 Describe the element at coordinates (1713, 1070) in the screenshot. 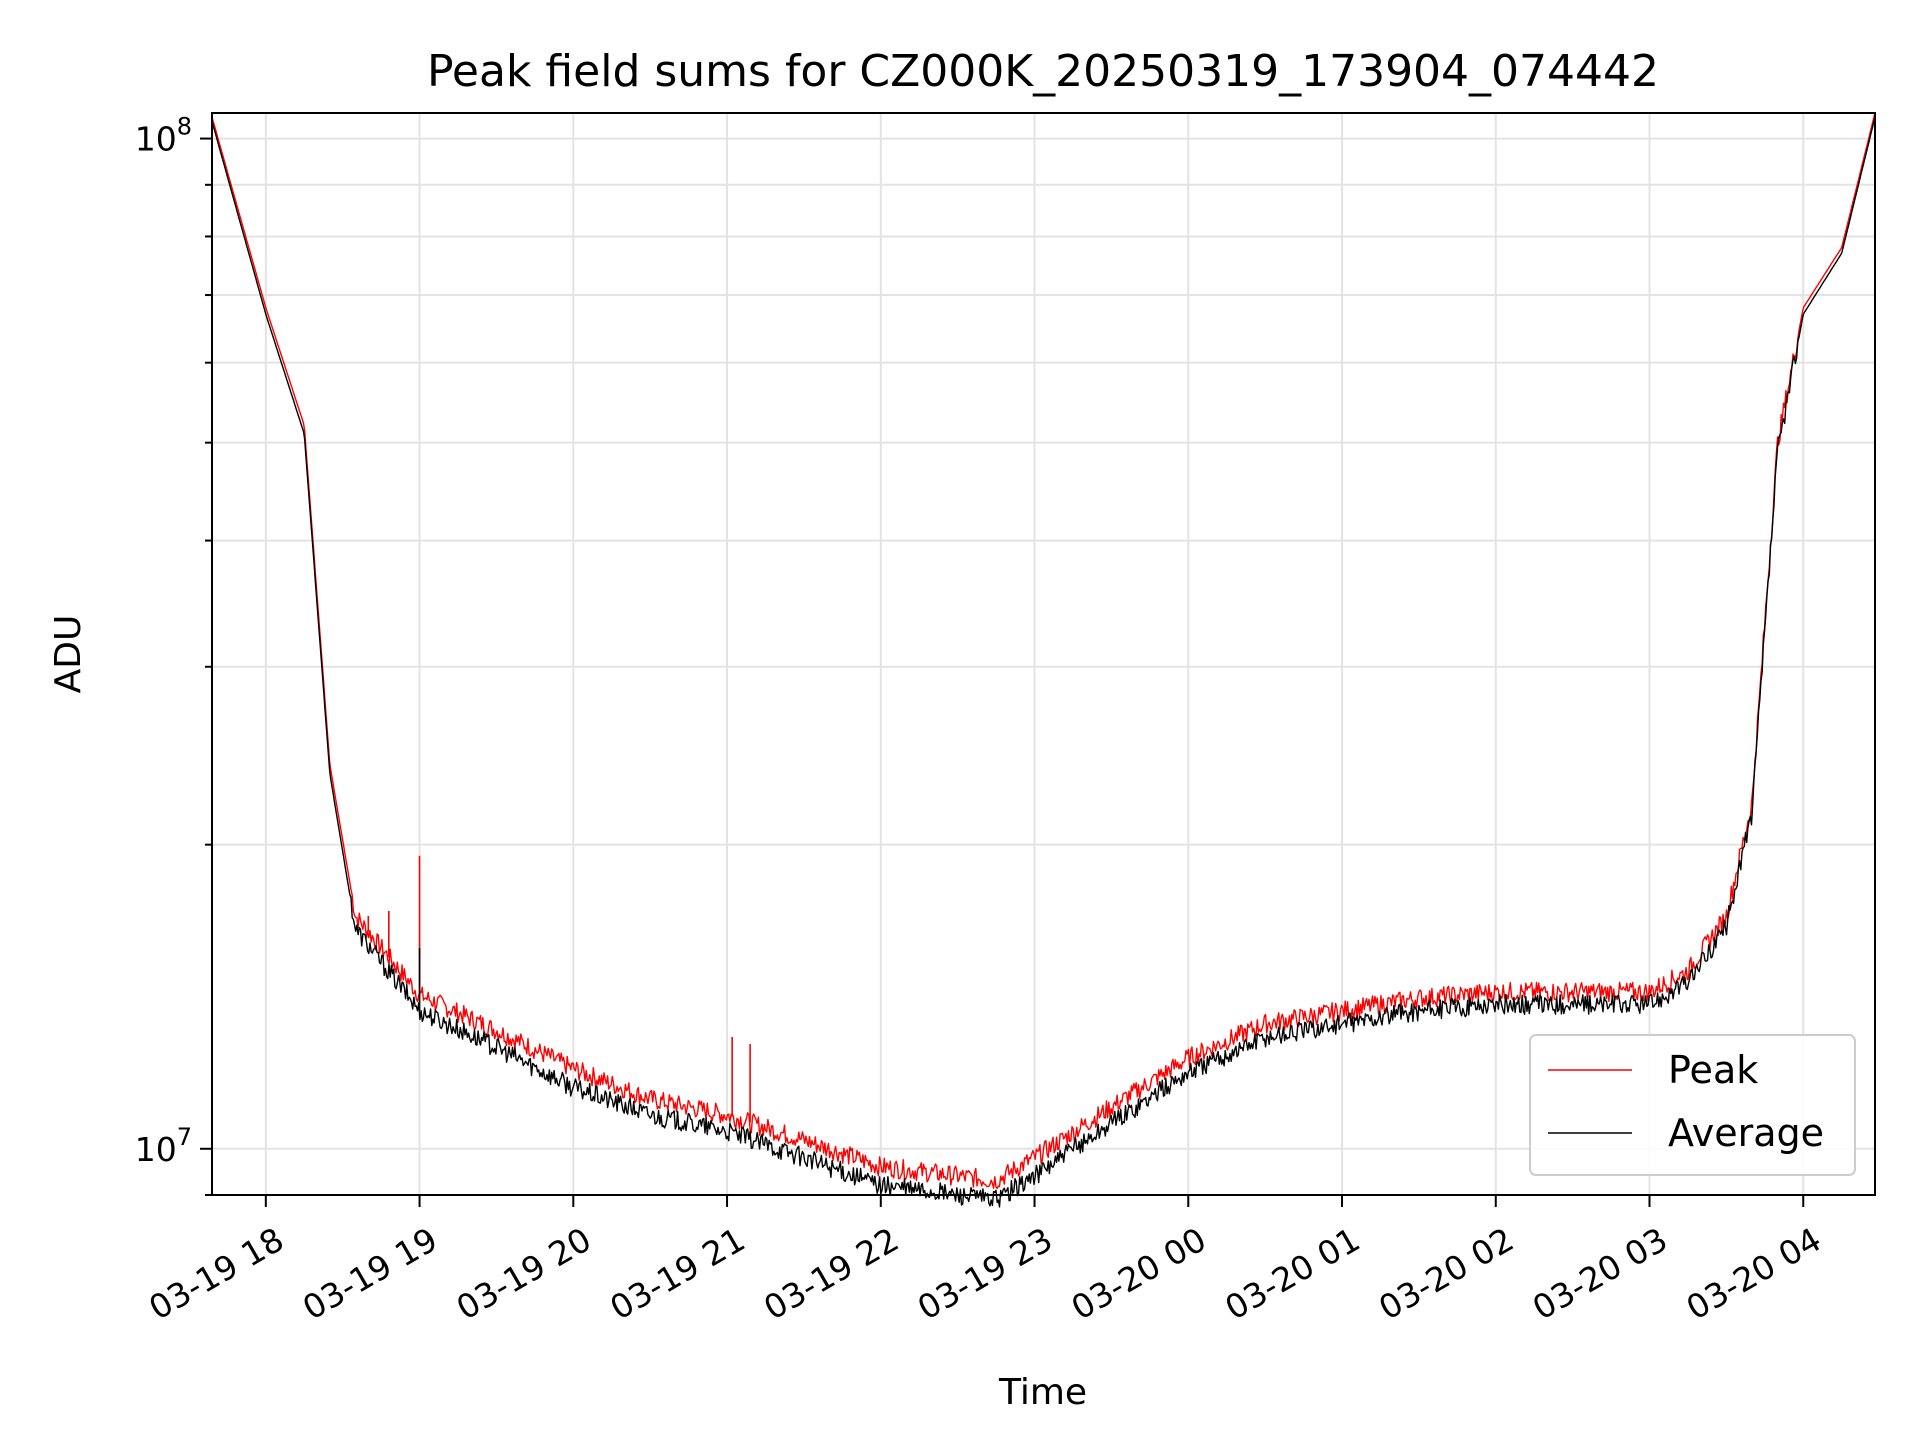

I see `legend-label-peak: Peak` at that location.